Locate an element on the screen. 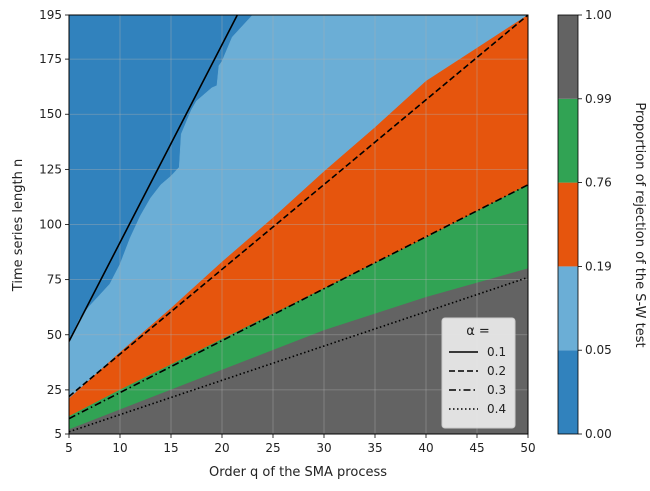 This screenshot has height=491, width=650. colorbar: 0.00 0.05 0.19 0.76 0.99 1.00 is located at coordinates (584, 224).